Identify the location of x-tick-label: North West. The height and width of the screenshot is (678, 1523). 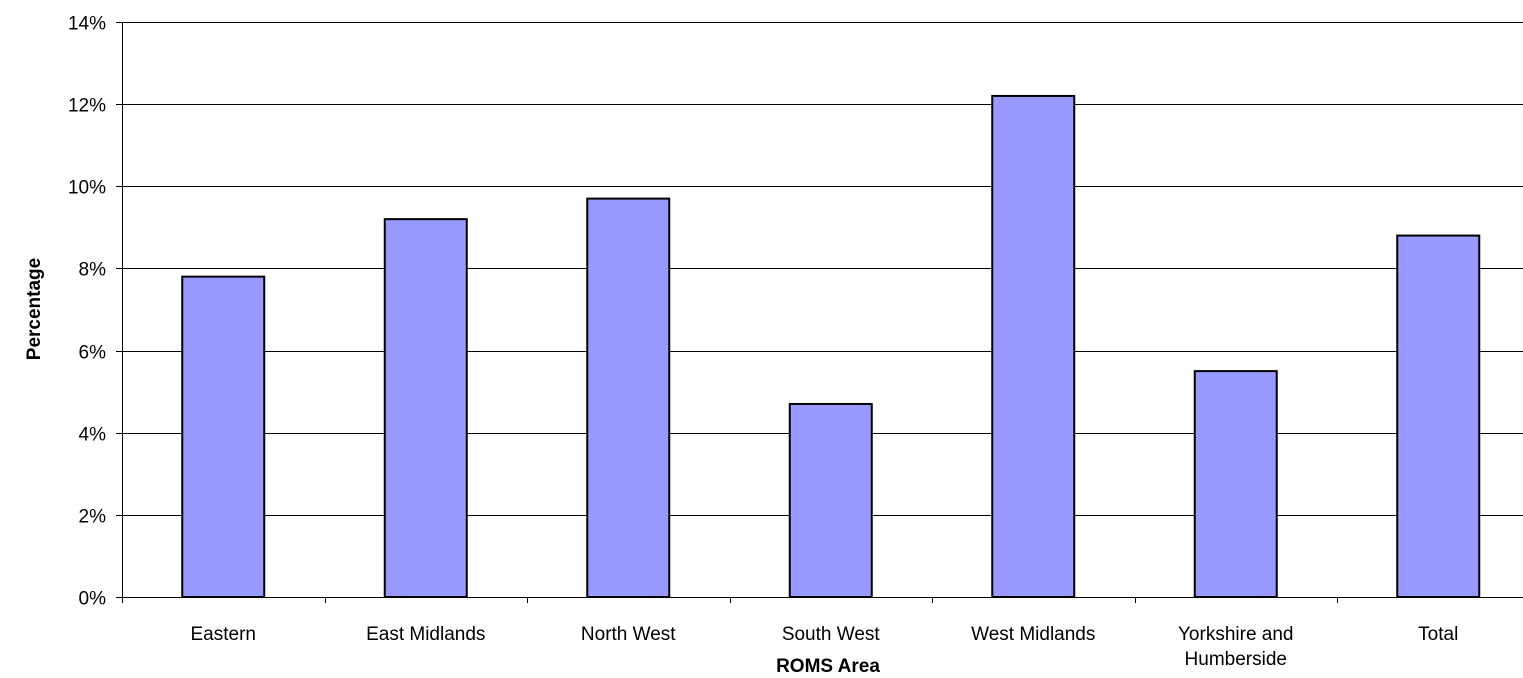
(628, 634).